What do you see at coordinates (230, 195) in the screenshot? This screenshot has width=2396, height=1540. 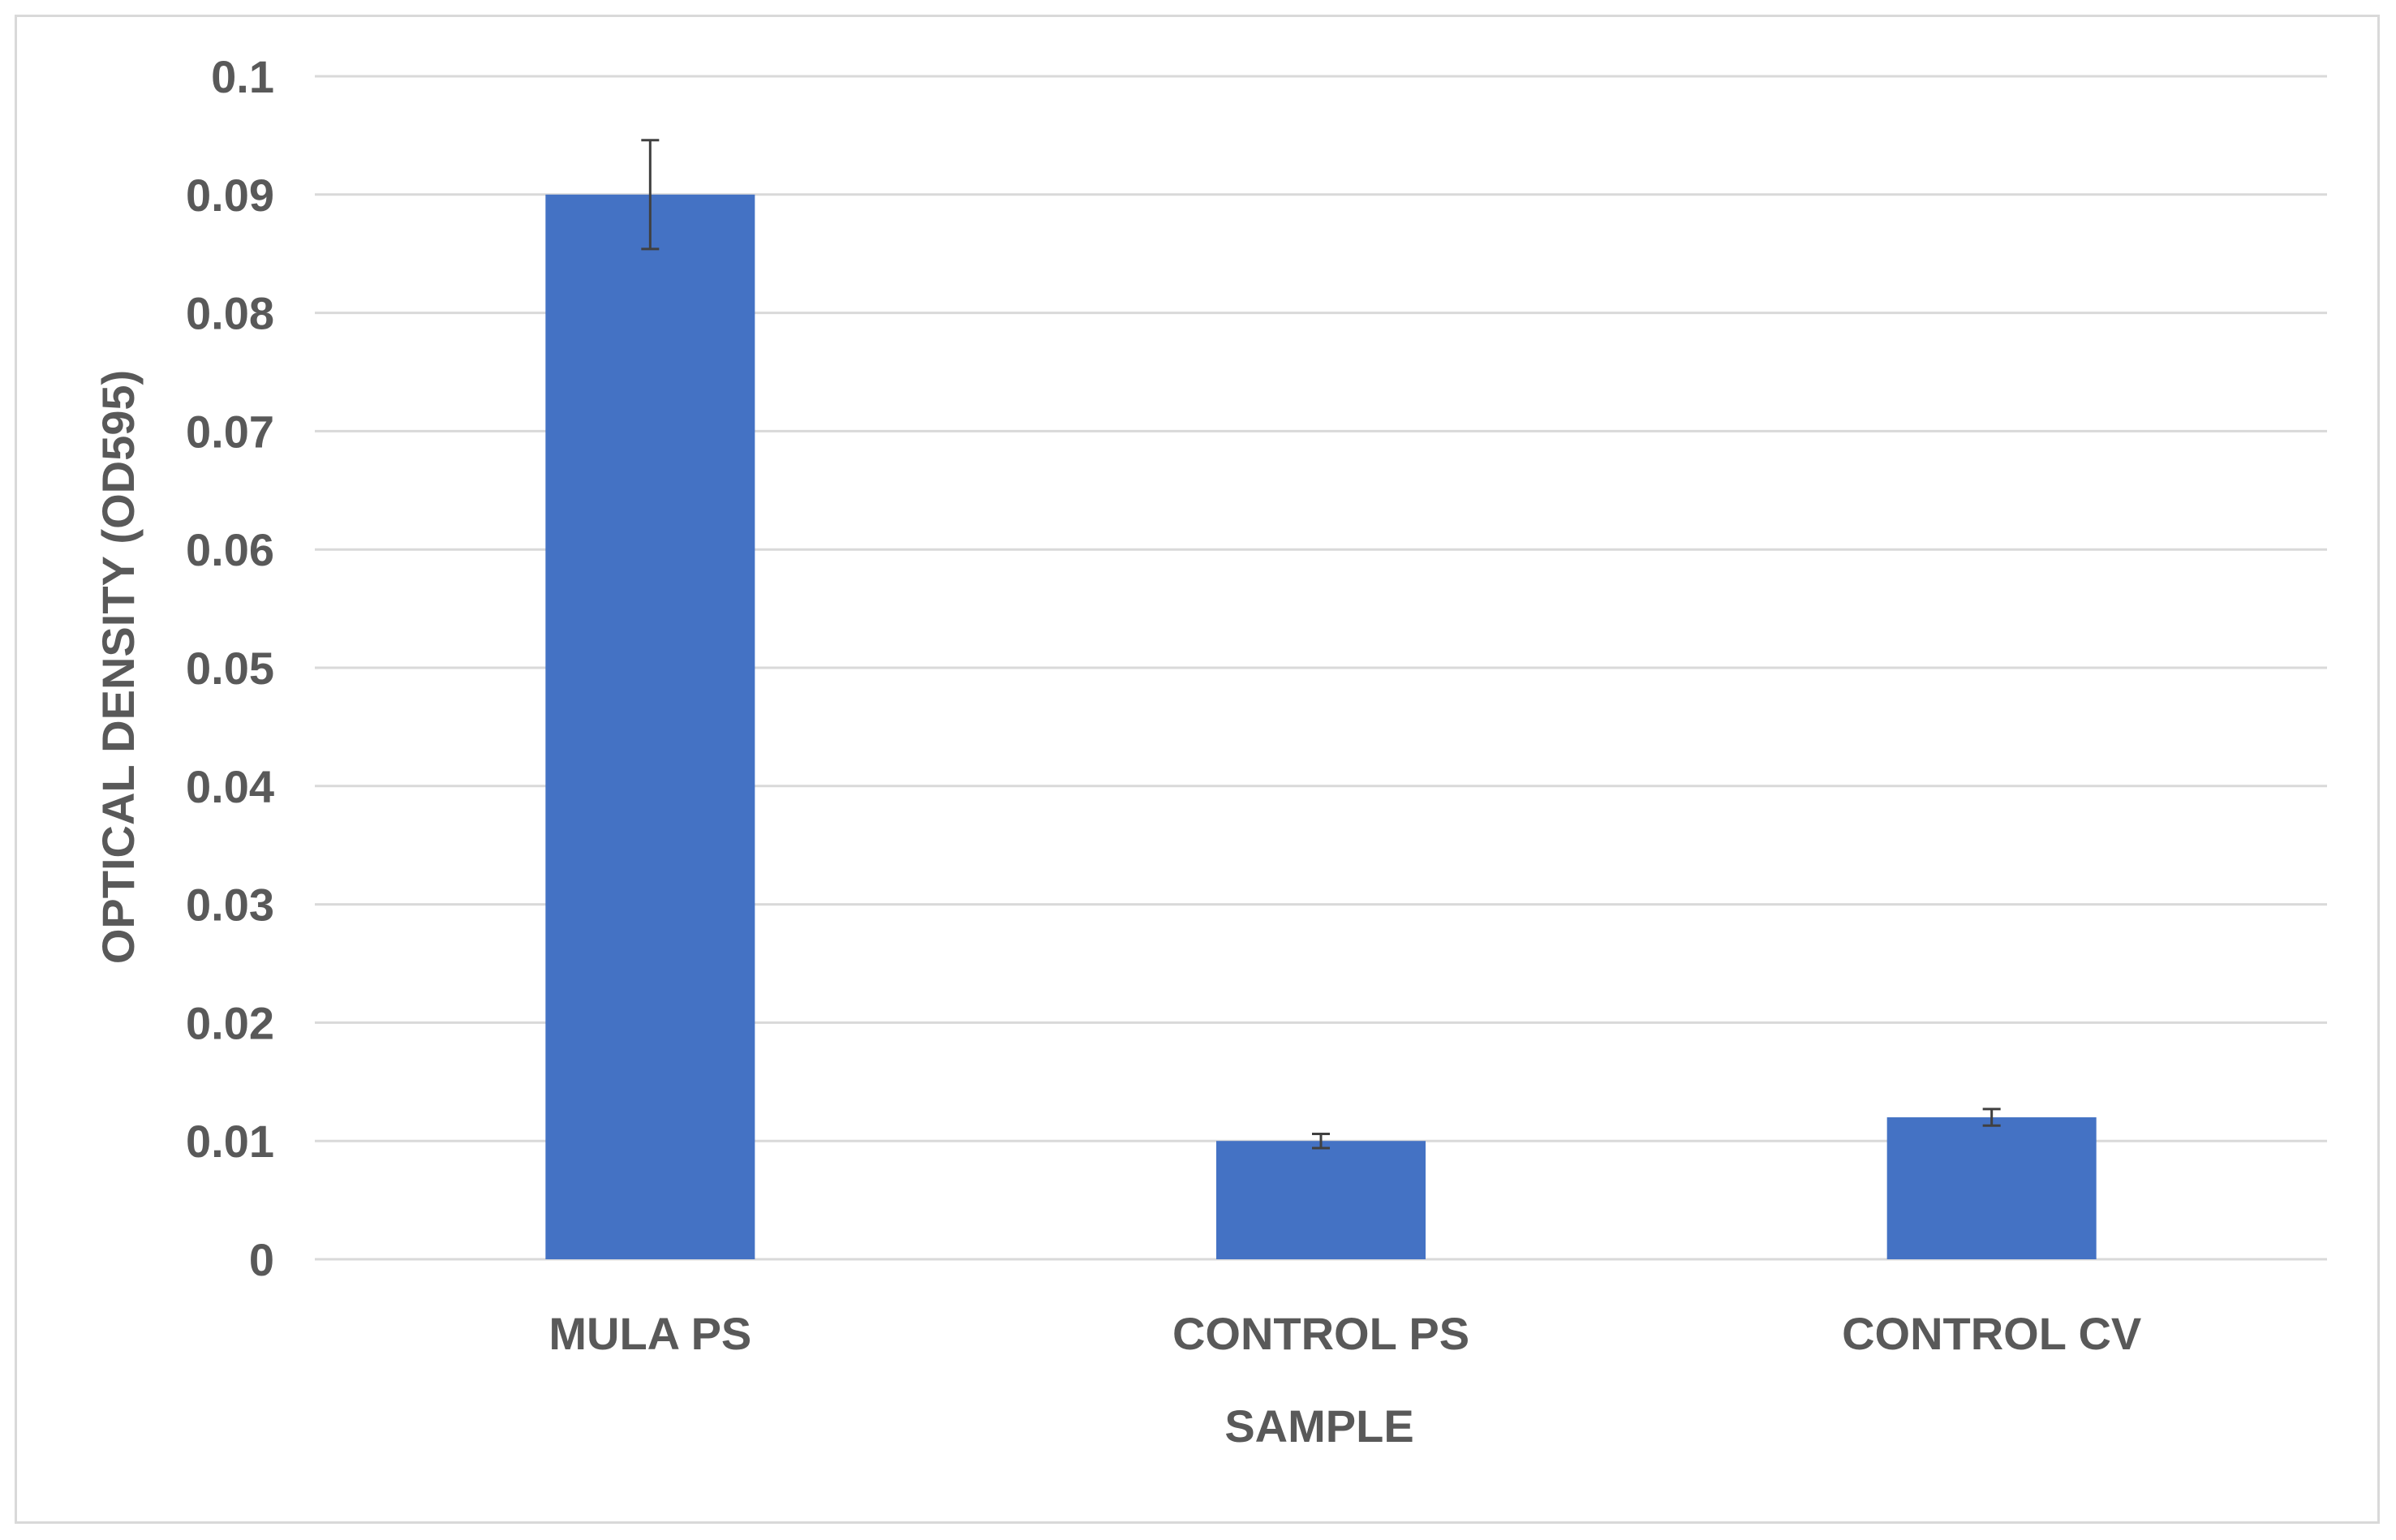 I see `y-tick-label: 0.09` at bounding box center [230, 195].